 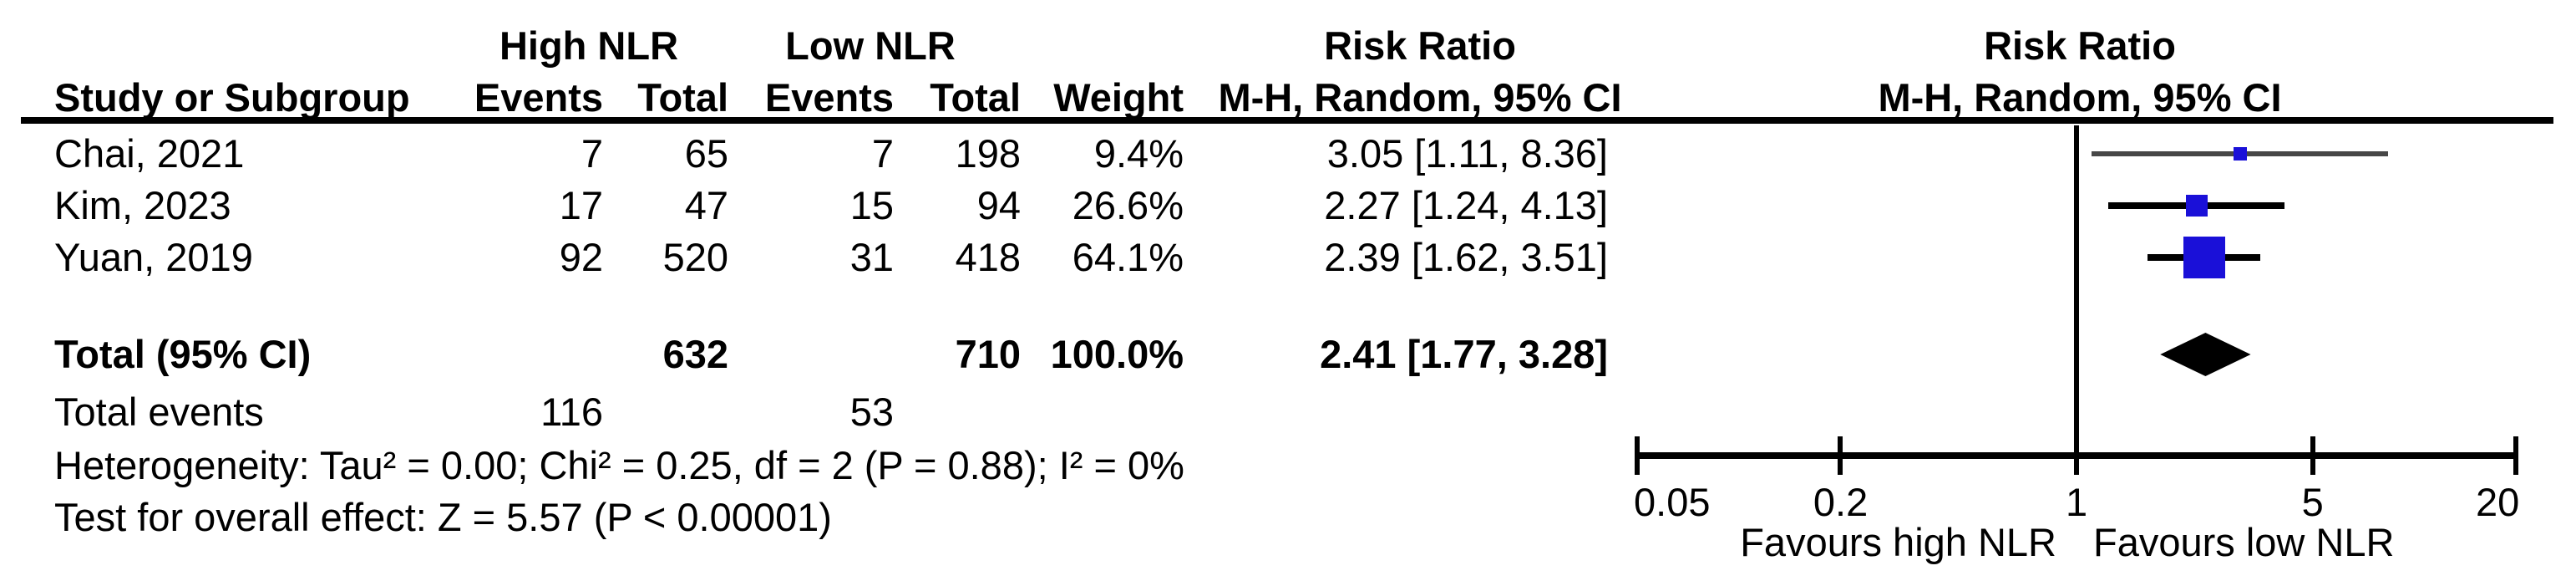 I want to click on pooled-diamond, so click(x=2205, y=354).